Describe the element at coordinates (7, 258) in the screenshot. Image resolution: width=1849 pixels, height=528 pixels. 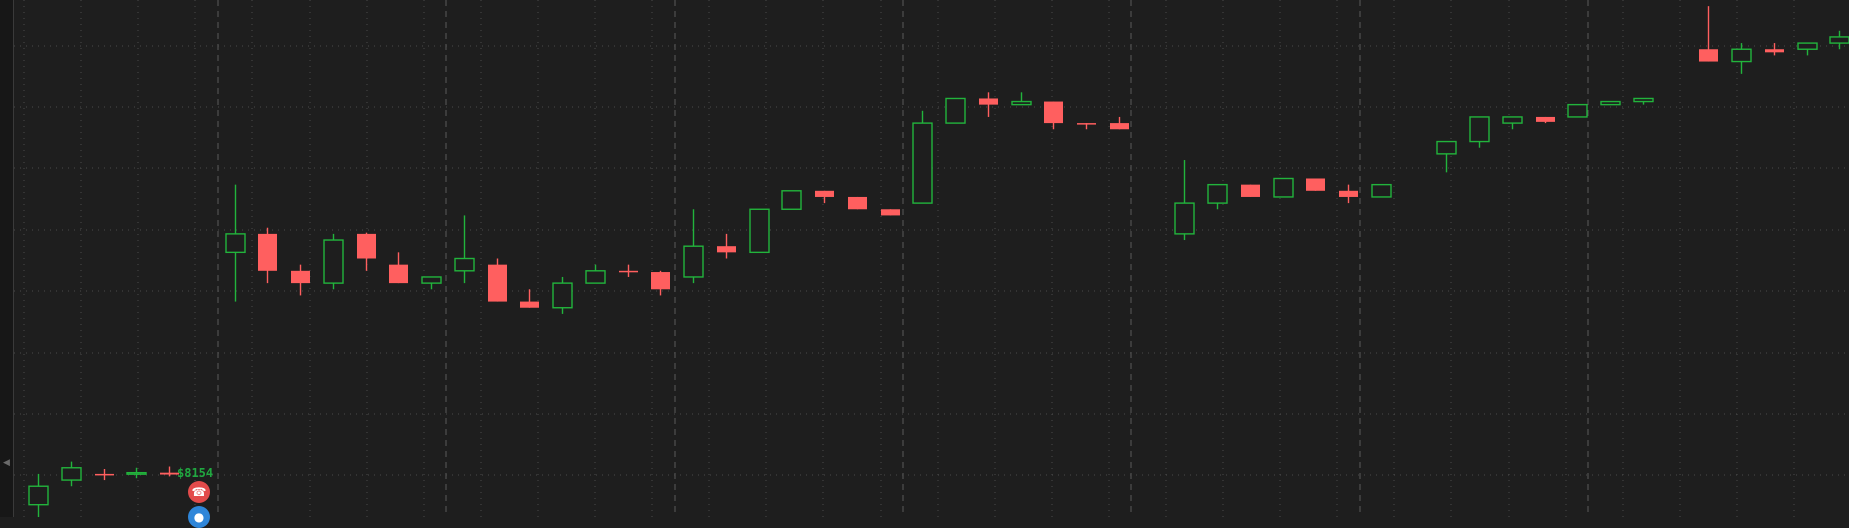
I see `left-axis-strip: ◀` at that location.